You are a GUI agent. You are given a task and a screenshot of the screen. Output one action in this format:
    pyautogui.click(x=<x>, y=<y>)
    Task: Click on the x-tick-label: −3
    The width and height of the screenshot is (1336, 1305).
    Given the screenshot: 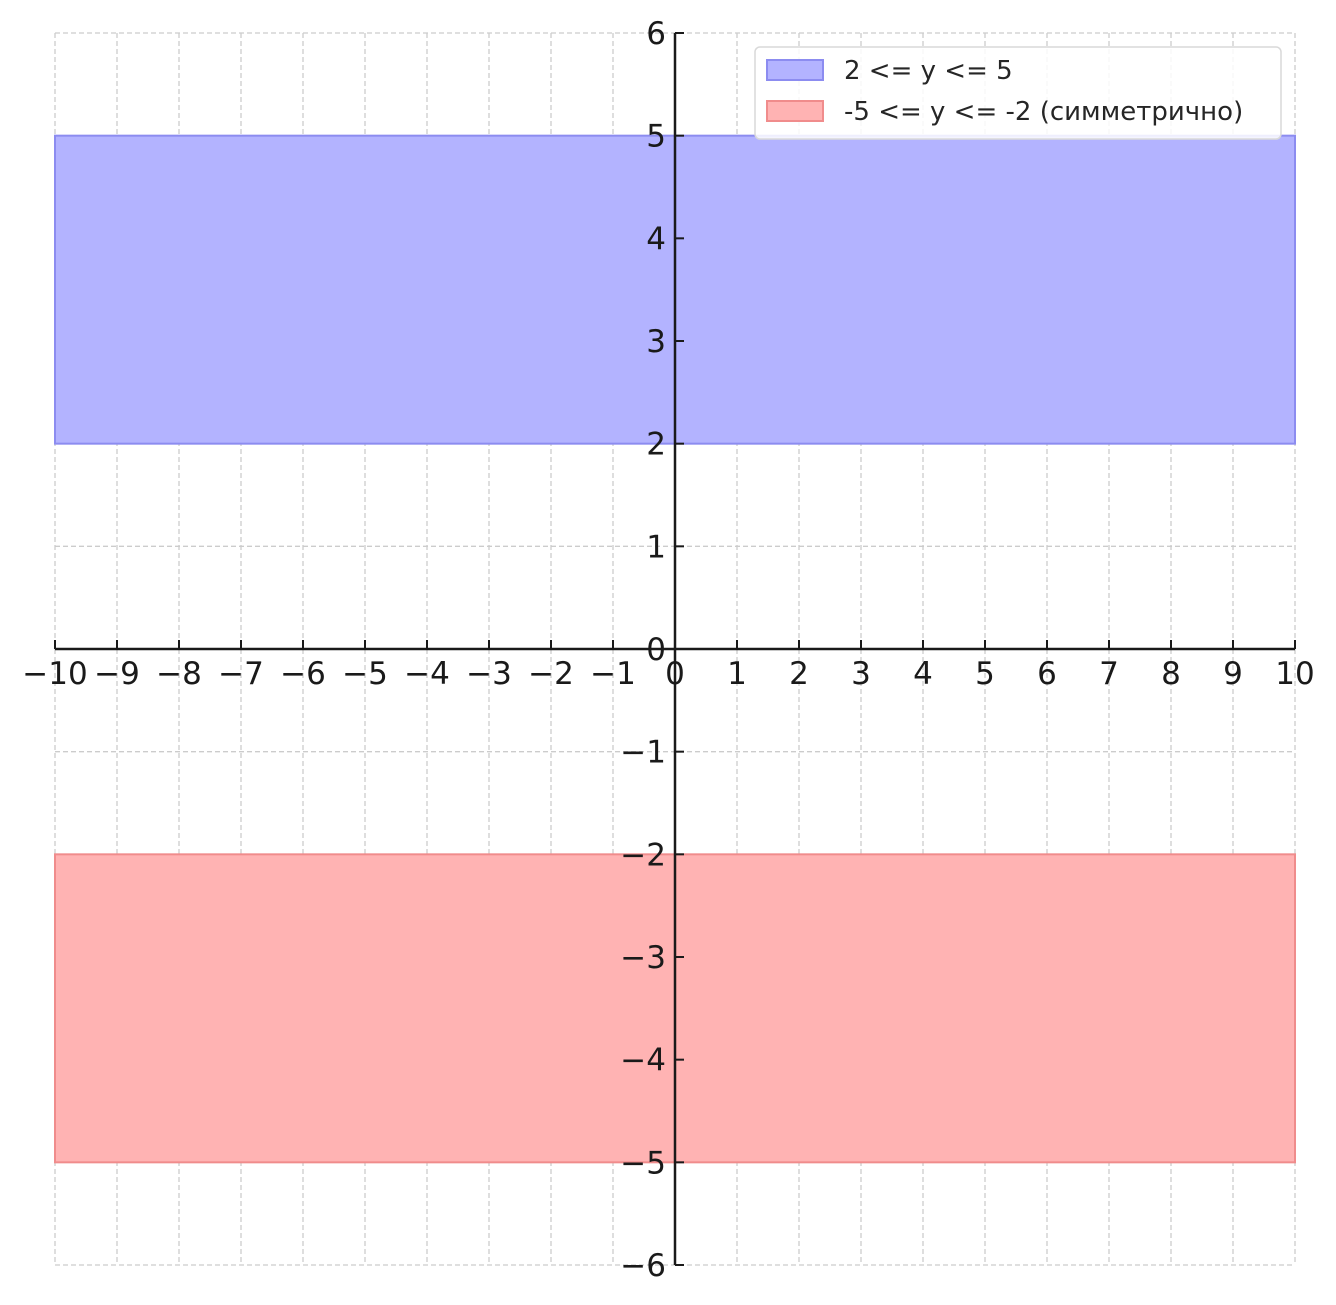 What is the action you would take?
    pyautogui.click(x=489, y=674)
    